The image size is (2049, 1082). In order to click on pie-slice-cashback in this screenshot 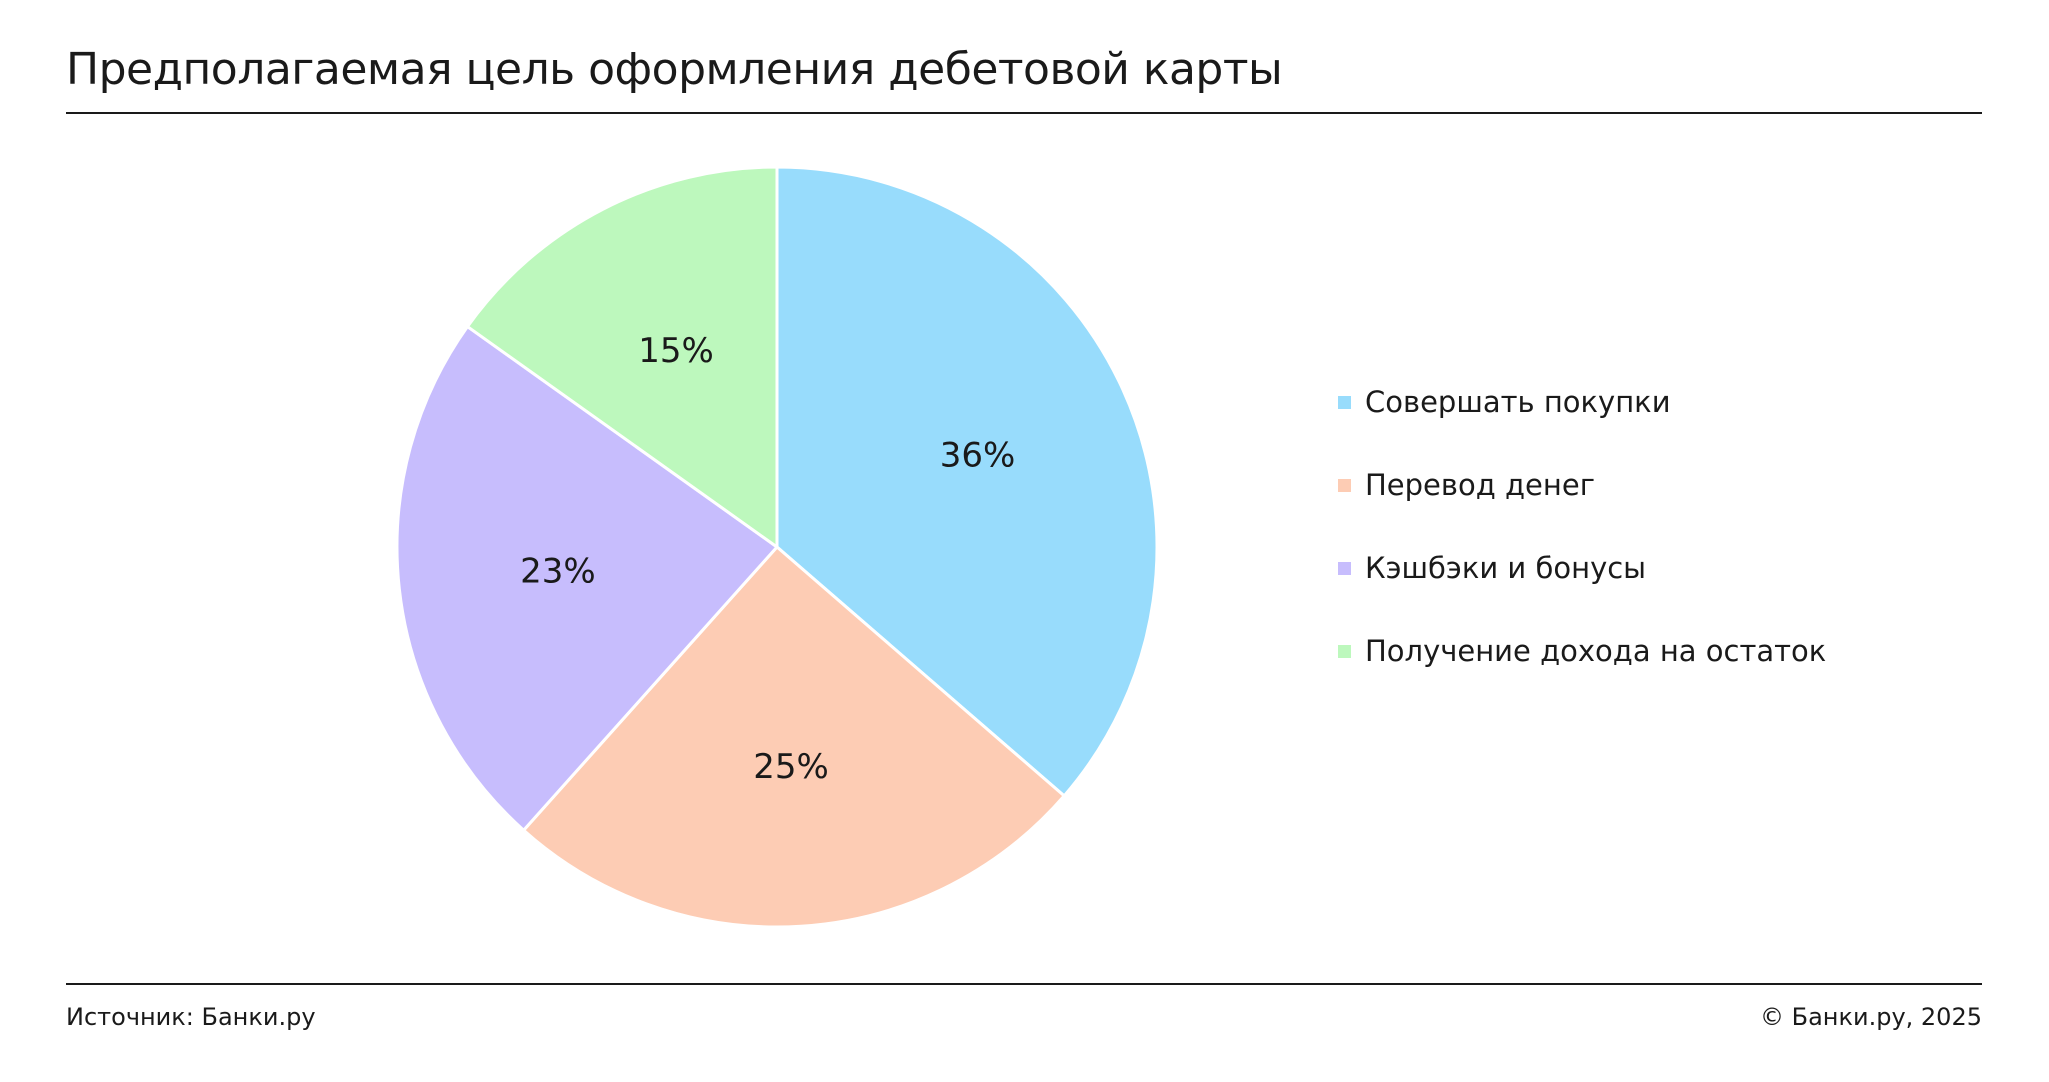, I will do `click(587, 578)`.